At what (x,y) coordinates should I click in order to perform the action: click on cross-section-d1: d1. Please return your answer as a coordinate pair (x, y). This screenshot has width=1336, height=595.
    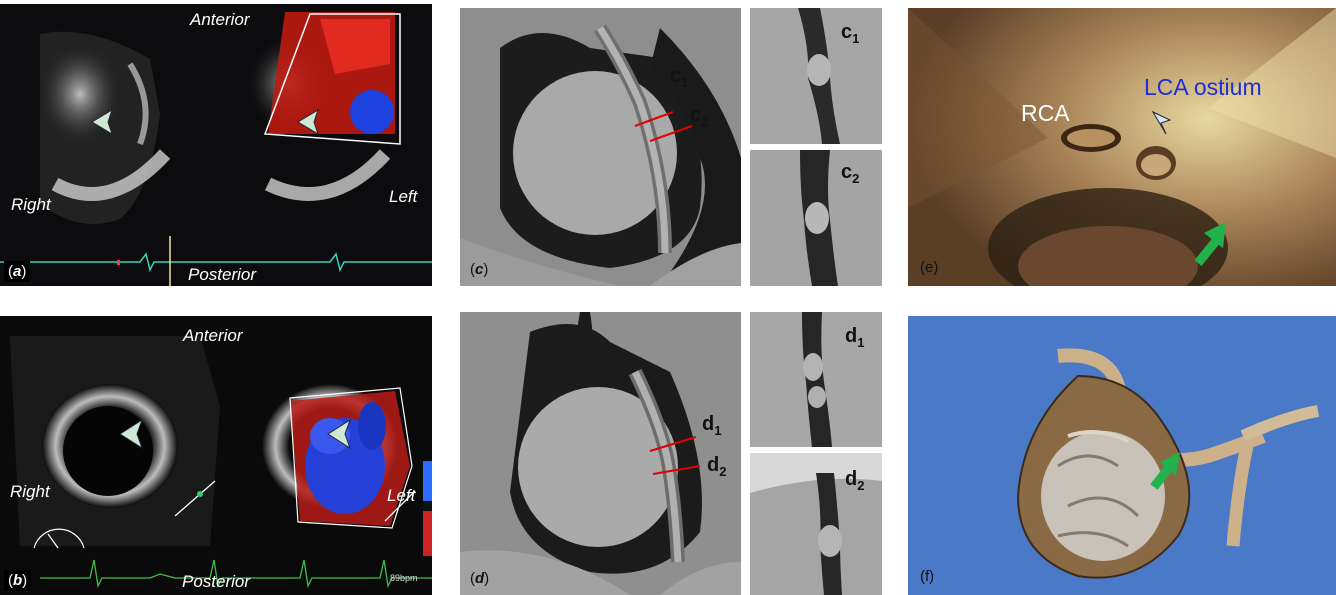
    Looking at the image, I should click on (816, 379).